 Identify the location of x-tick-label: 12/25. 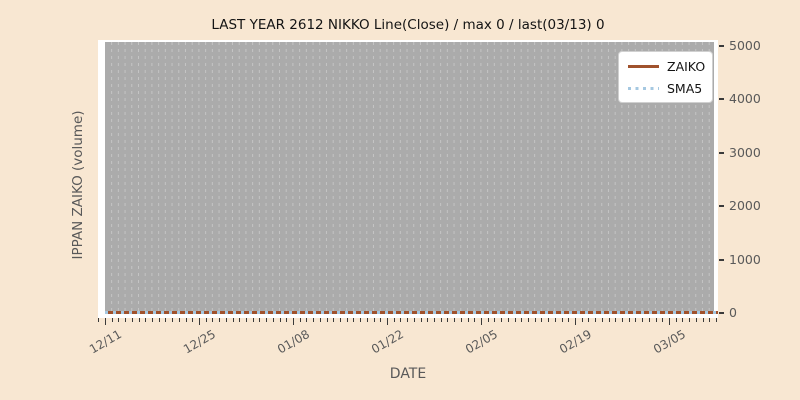
(199, 342).